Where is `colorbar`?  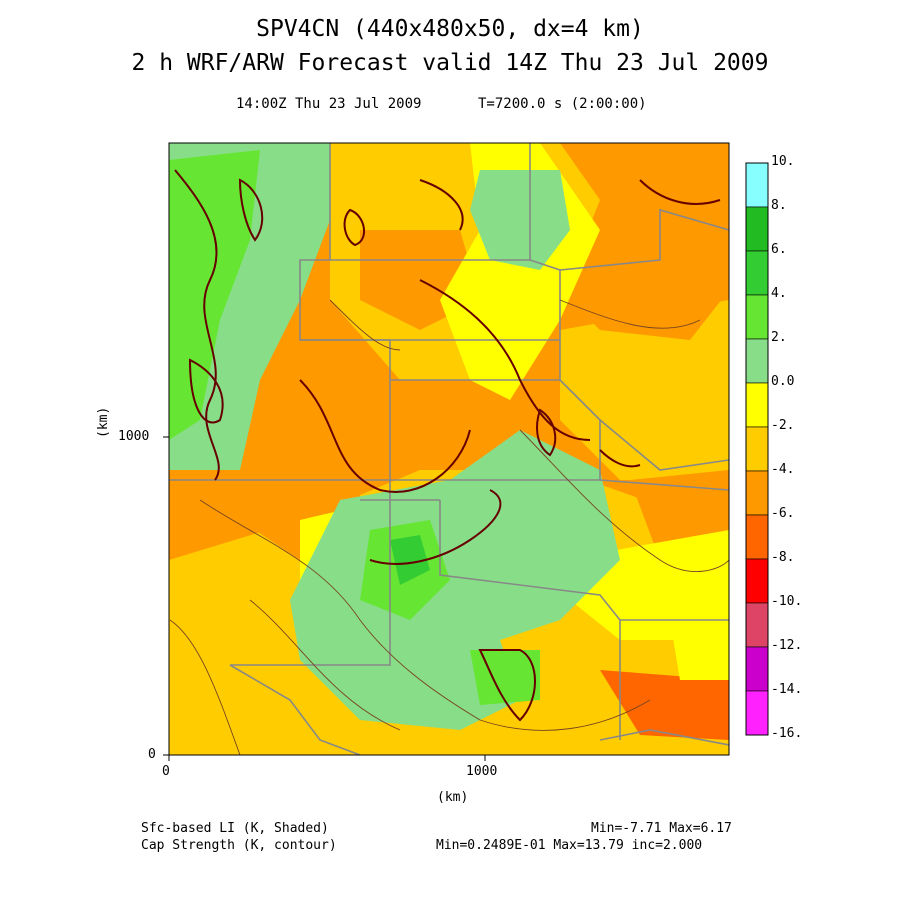
colorbar is located at coordinates (757, 449).